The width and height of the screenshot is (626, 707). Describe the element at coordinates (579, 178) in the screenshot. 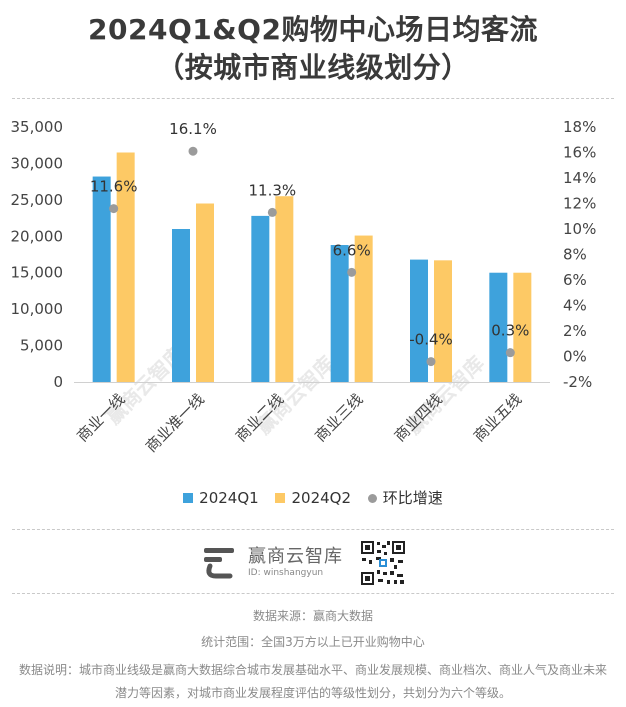

I see `y-right-tick-label: 14%` at that location.